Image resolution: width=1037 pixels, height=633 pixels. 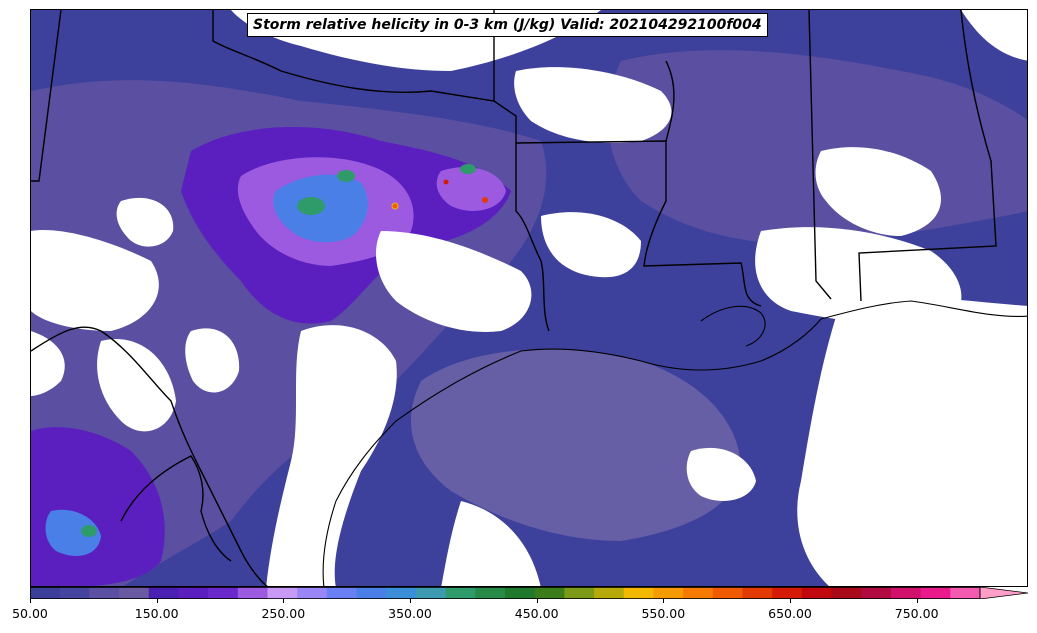 What do you see at coordinates (410, 613) in the screenshot?
I see `colorbar-tick-label: 350.00` at bounding box center [410, 613].